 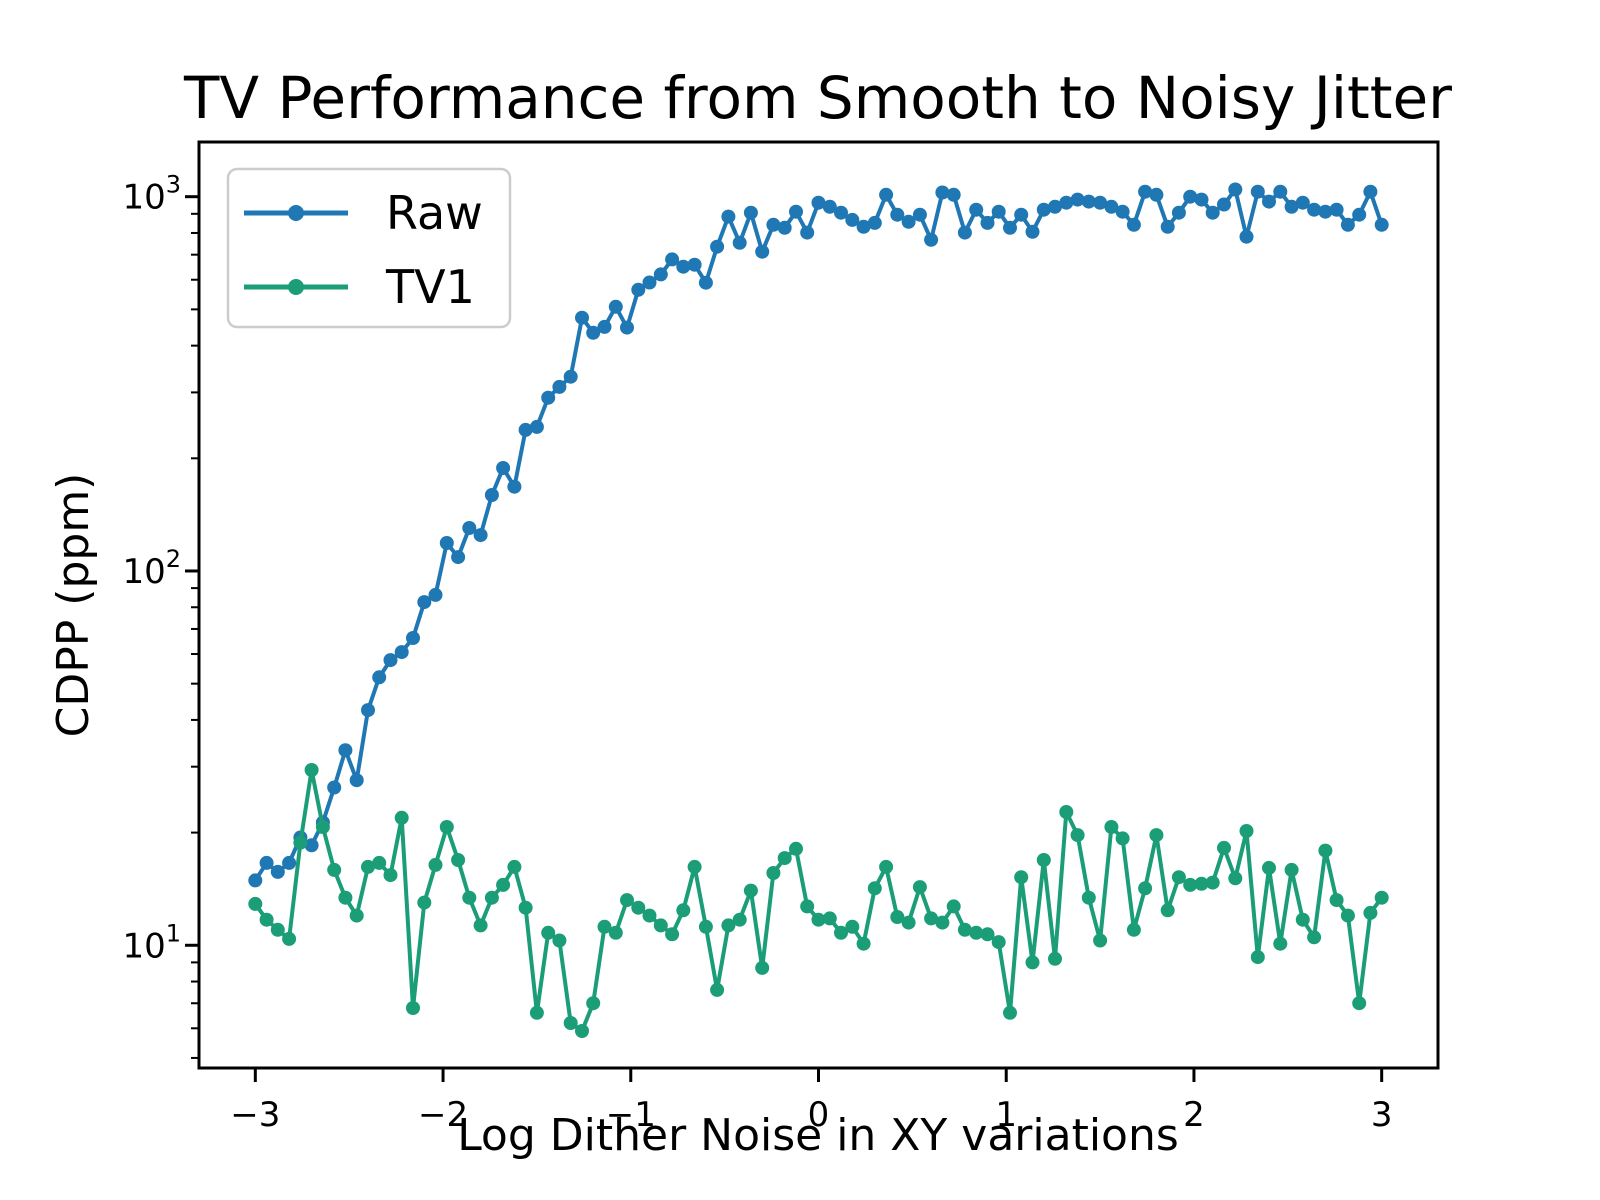 What do you see at coordinates (443, 1115) in the screenshot?
I see `x-tick-label: −2` at bounding box center [443, 1115].